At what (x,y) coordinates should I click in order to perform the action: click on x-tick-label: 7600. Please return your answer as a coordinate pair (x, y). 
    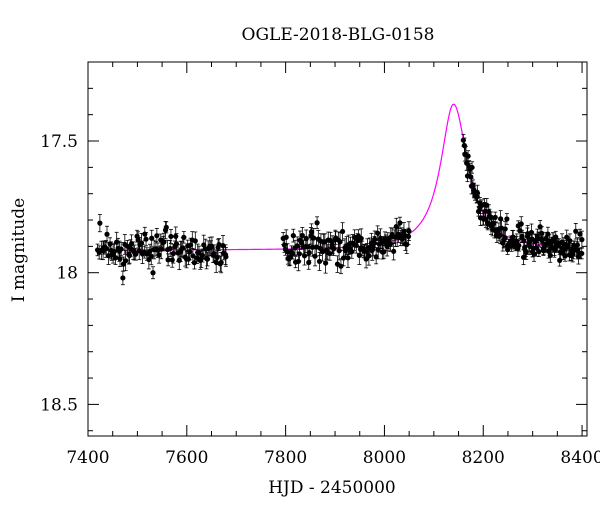
    Looking at the image, I should click on (186, 458).